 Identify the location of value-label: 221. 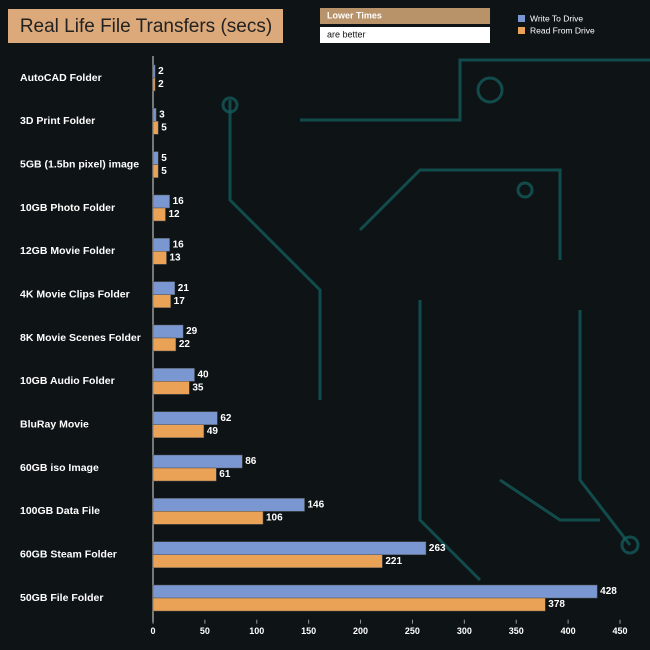
(393, 561).